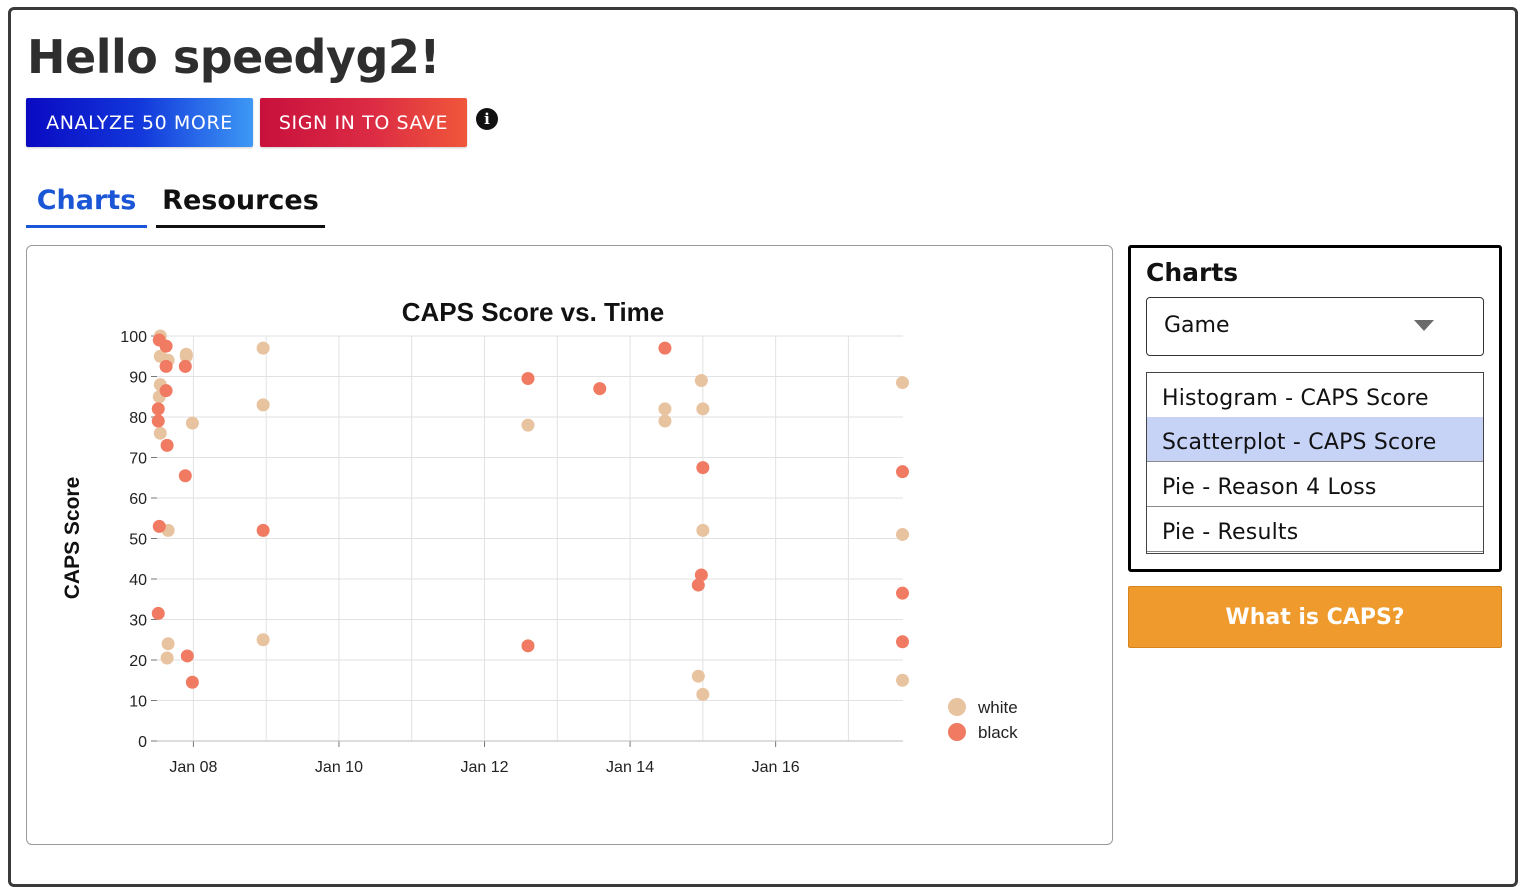 Image resolution: width=1529 pixels, height=887 pixels. What do you see at coordinates (1424, 325) in the screenshot?
I see `caret-down-icon` at bounding box center [1424, 325].